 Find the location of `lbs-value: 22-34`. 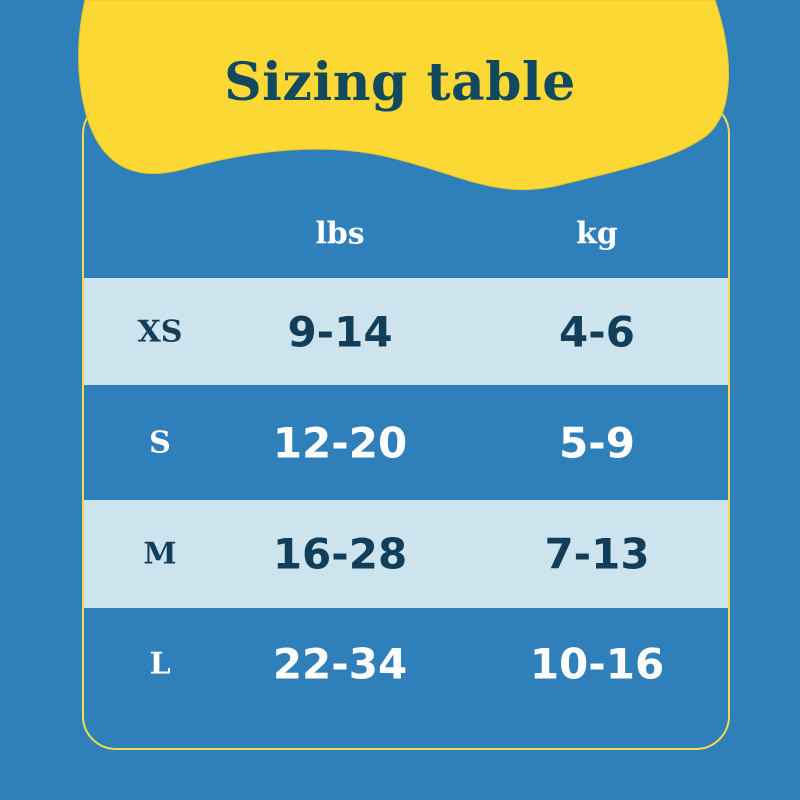

lbs-value: 22-34 is located at coordinates (340, 664).